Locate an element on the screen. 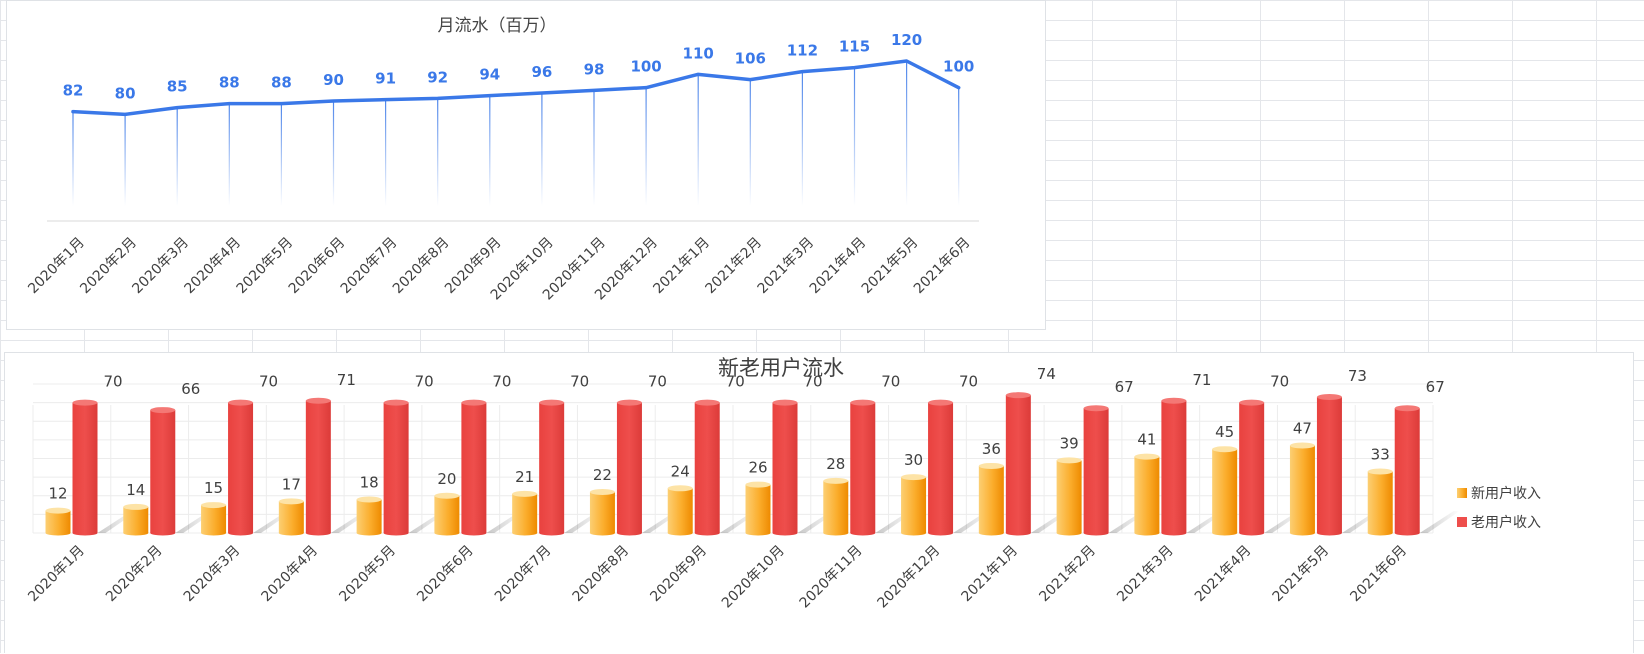 This screenshot has height=654, width=1644. data-label: 90 is located at coordinates (333, 80).